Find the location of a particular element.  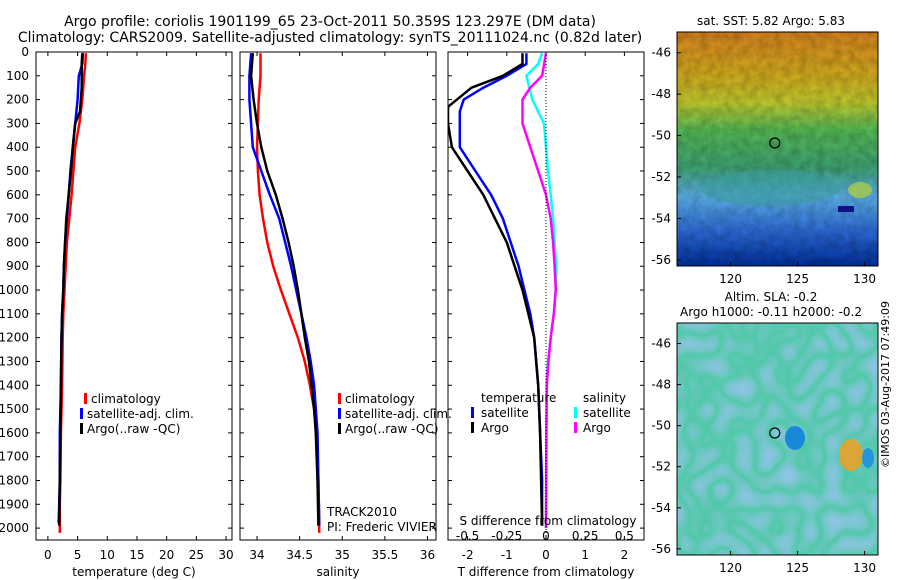

series-line-argo-raw-qc- is located at coordinates (284, 289).